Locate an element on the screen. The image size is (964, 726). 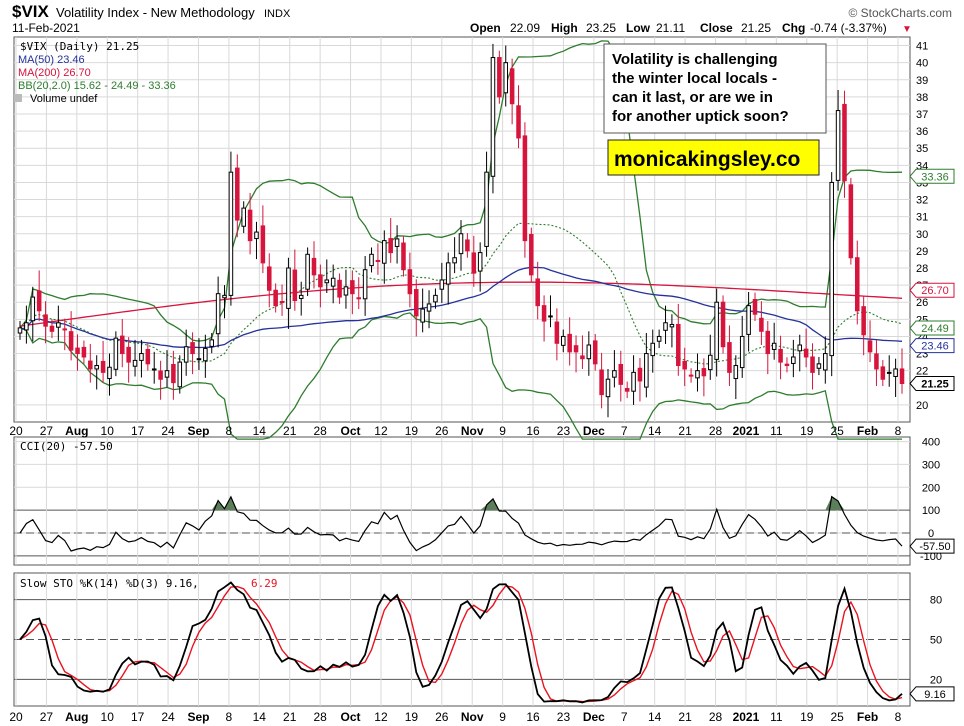
annotation-line-3: can it last, or are we in is located at coordinates (692, 97).